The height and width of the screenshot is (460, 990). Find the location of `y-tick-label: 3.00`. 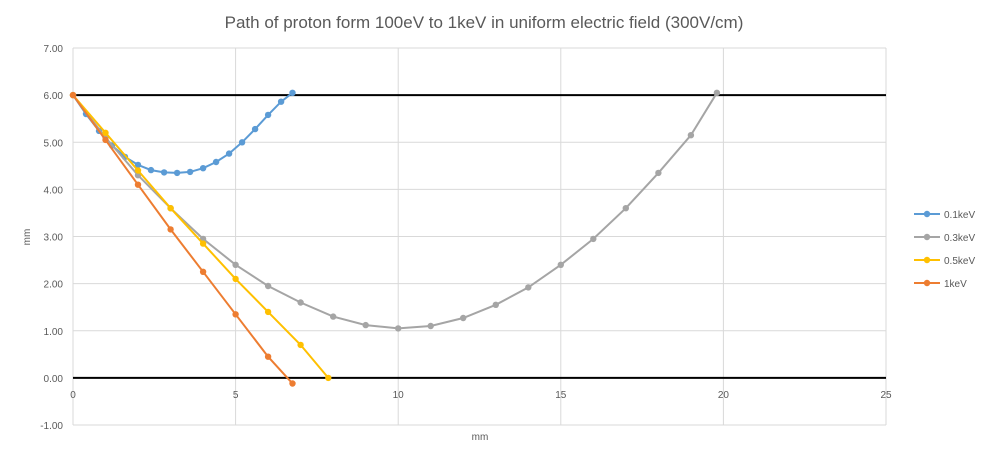

y-tick-label: 3.00 is located at coordinates (54, 238).